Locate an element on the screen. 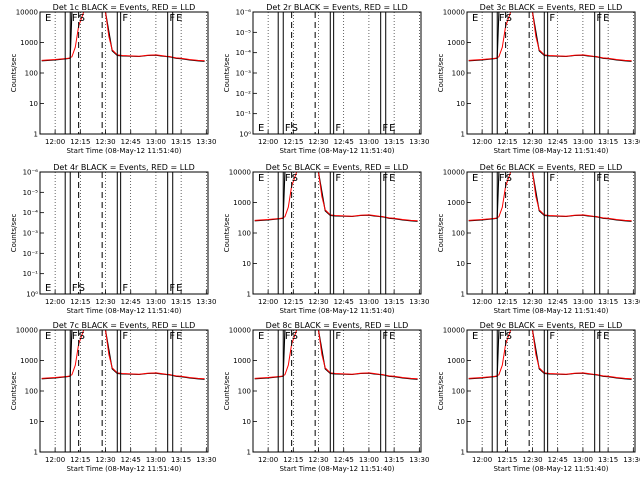 The width and height of the screenshot is (640, 480). chart-title: Det 3c BLACK = Events, RED = LLD is located at coordinates (551, 7).